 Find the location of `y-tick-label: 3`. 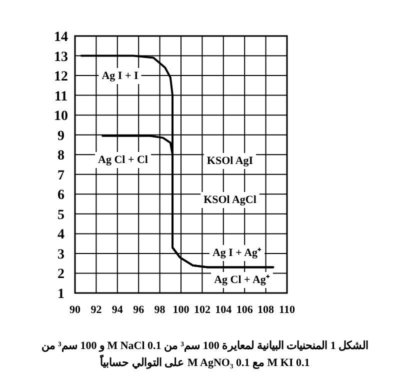

y-tick-label: 3 is located at coordinates (61, 254).